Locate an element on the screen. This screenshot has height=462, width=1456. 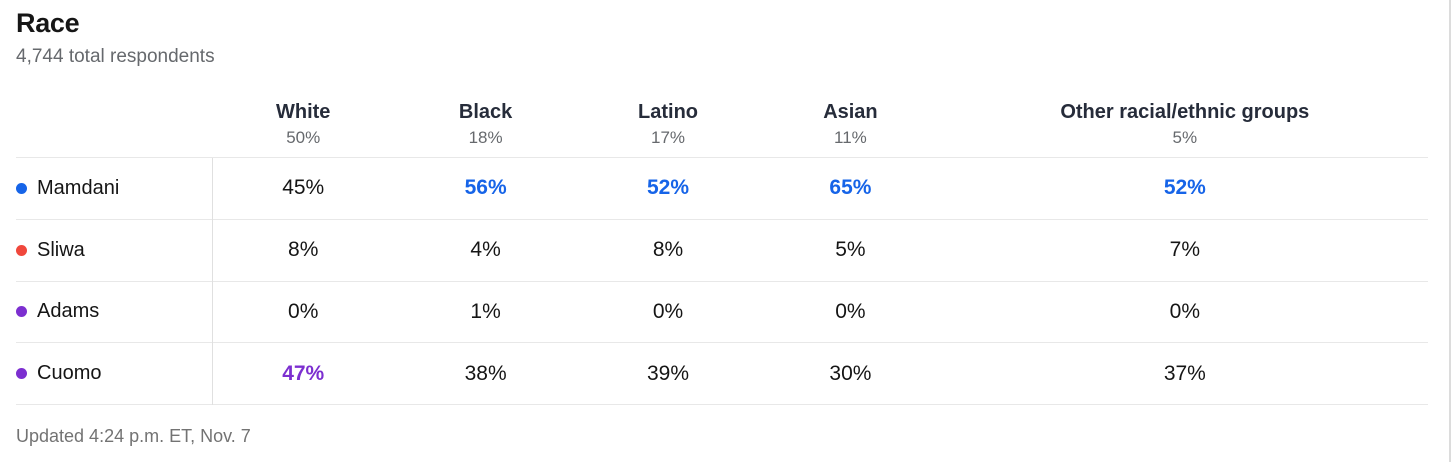
result-cell: 37% is located at coordinates (1184, 373).